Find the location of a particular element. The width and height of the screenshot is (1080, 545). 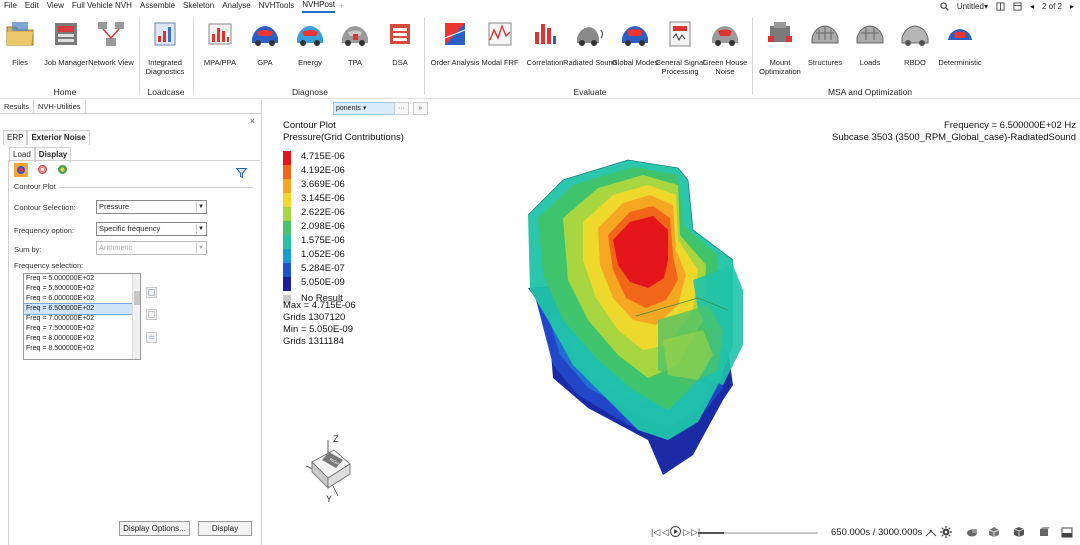

page-setup-icon is located at coordinates (1017, 6).